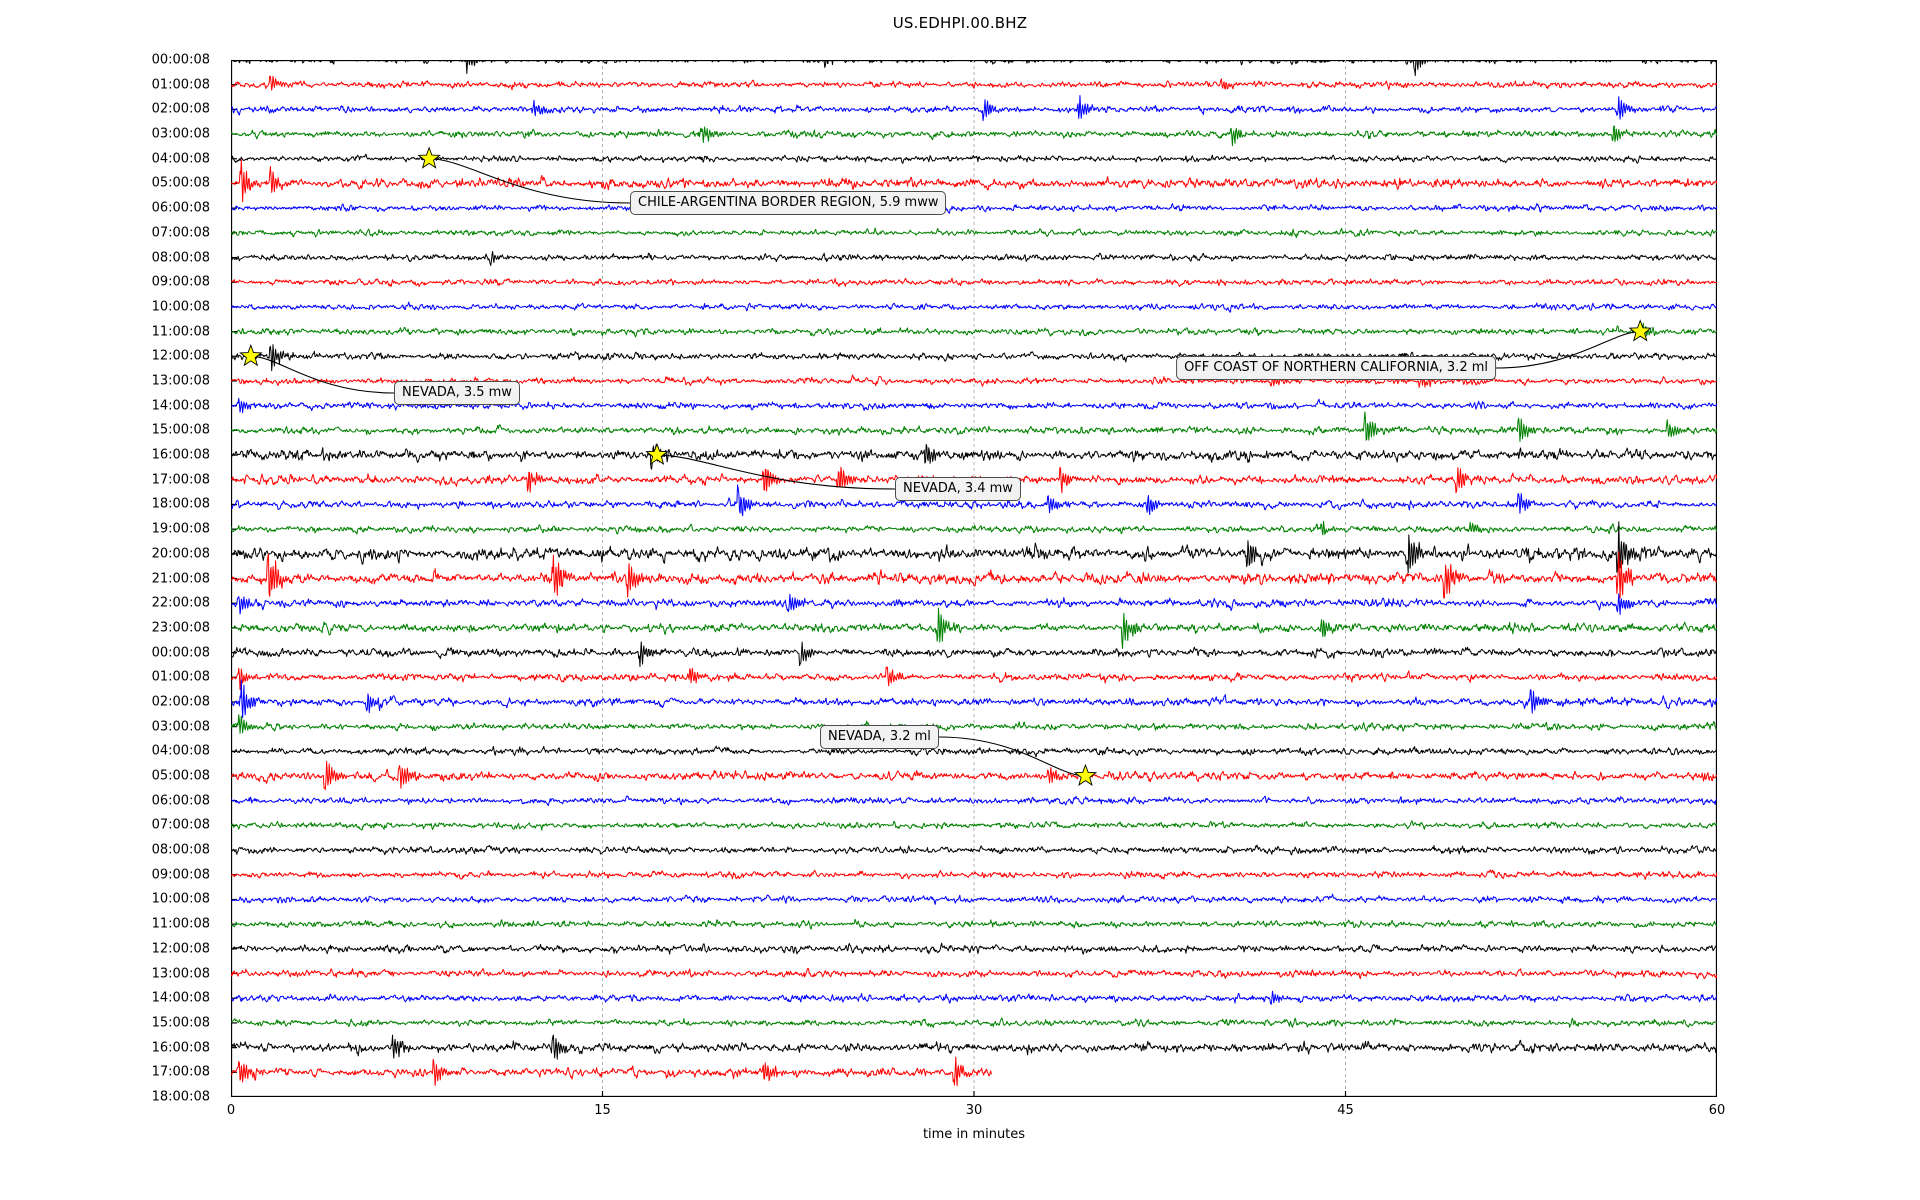  I want to click on x-tick-marks, so click(974, 1094).